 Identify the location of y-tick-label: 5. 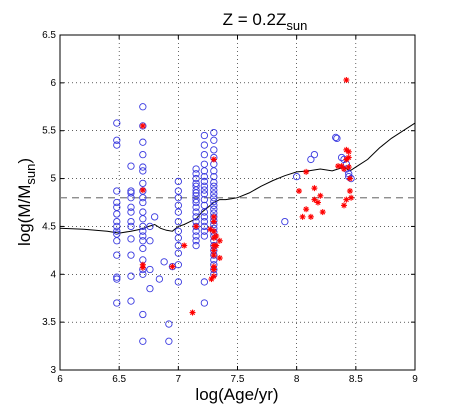
(53, 179).